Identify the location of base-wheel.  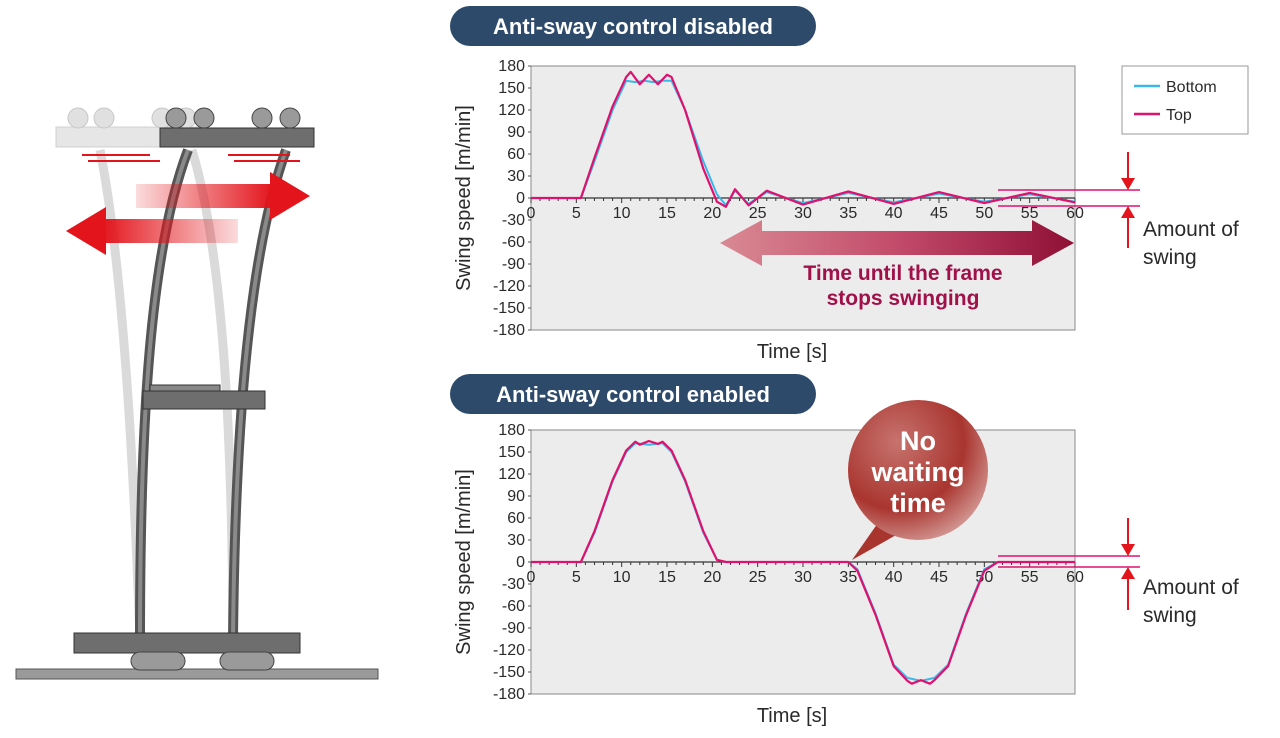
(158, 661).